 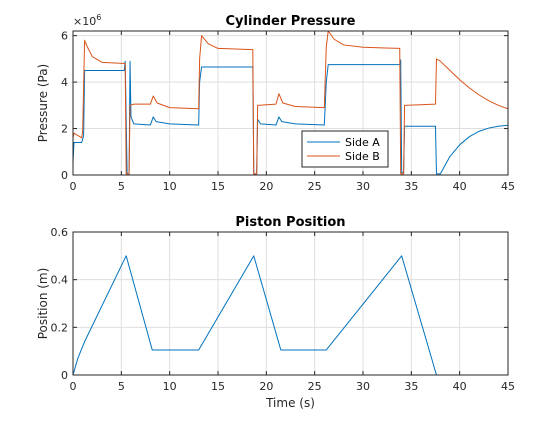 I want to click on y-tick-label: 2, so click(x=64, y=129).